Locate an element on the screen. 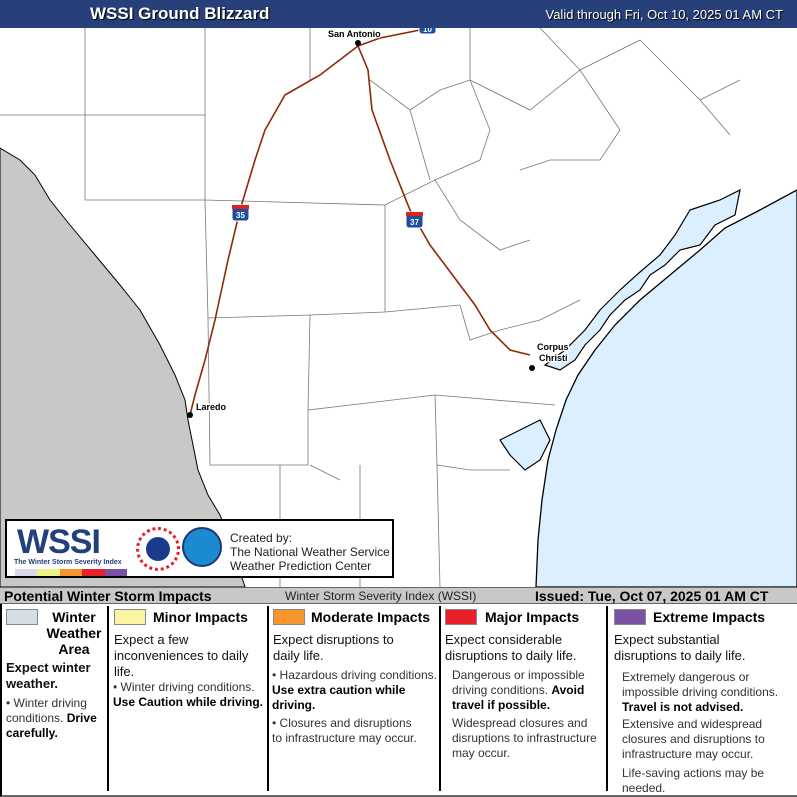 This screenshot has height=797, width=797. city-dot-laredo is located at coordinates (190, 415).